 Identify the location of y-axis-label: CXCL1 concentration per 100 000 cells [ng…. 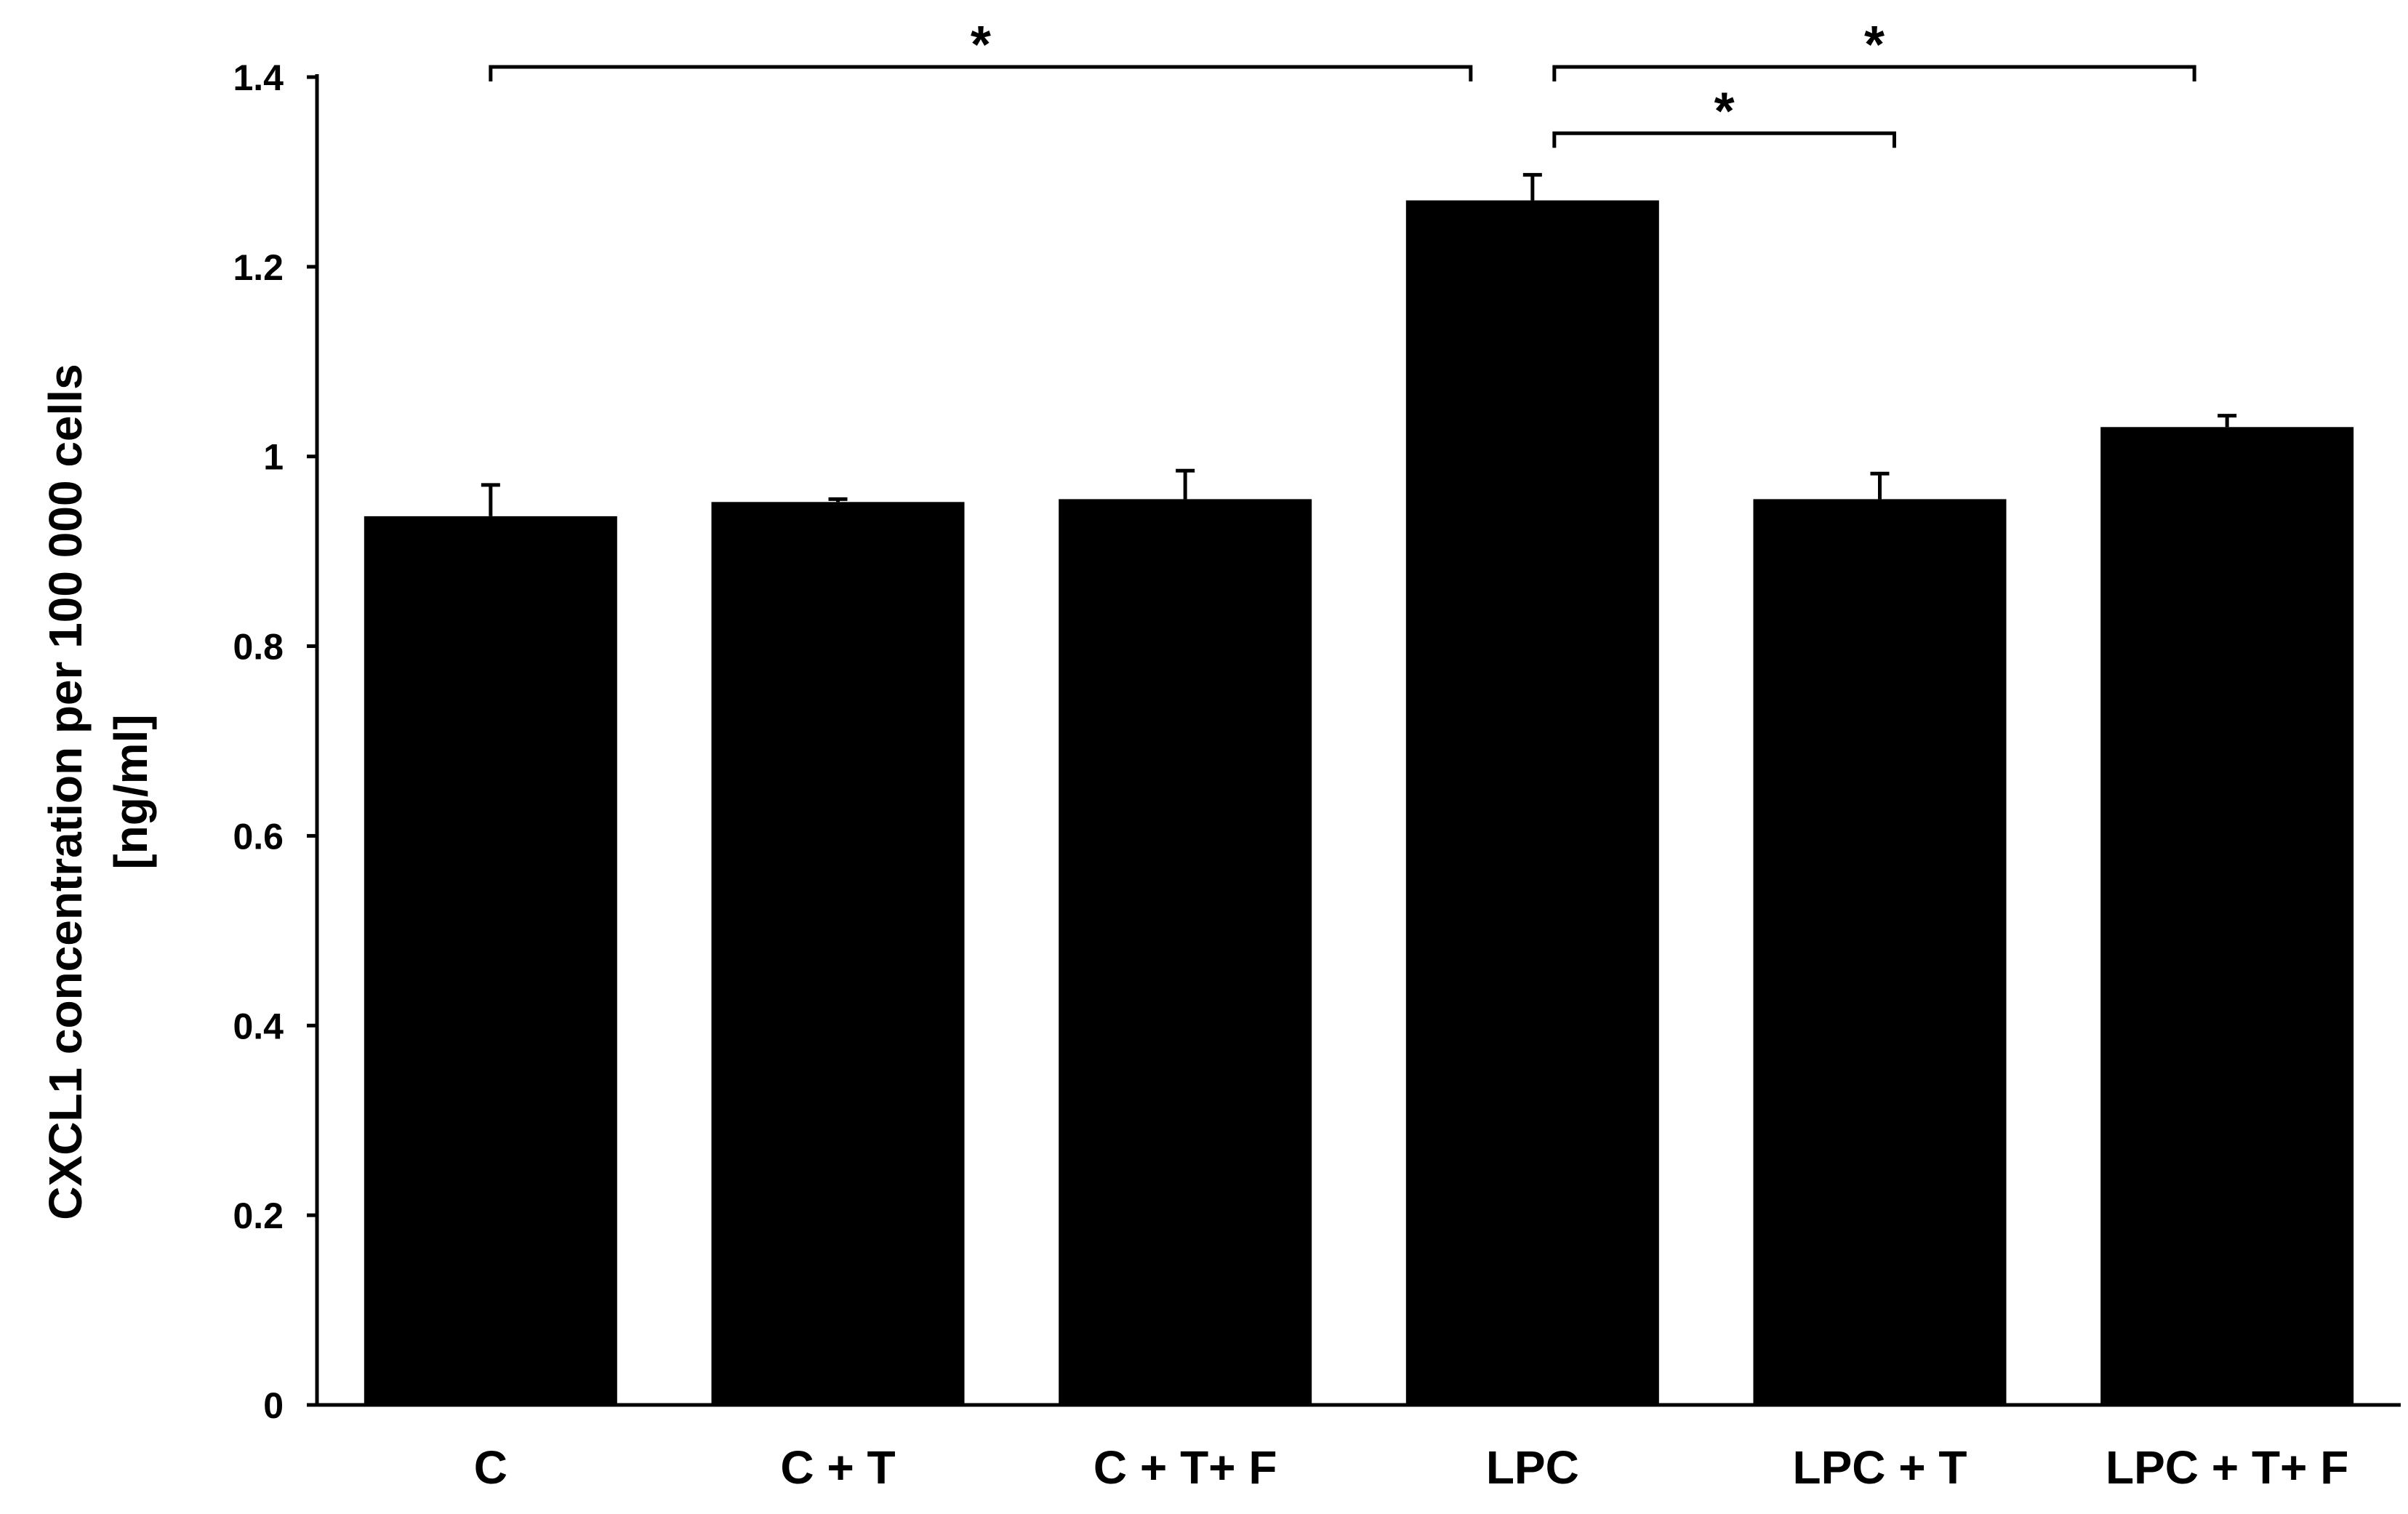
(98, 792).